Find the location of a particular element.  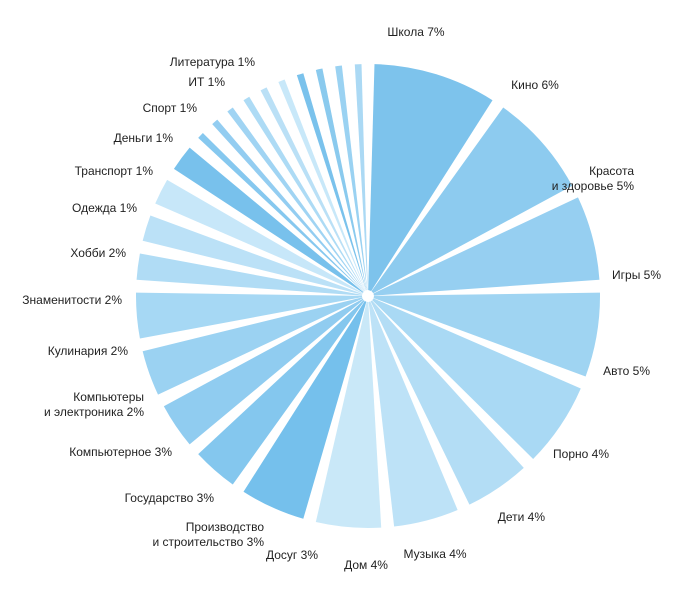

slice-label-2: Кино 6% is located at coordinates (535, 85).